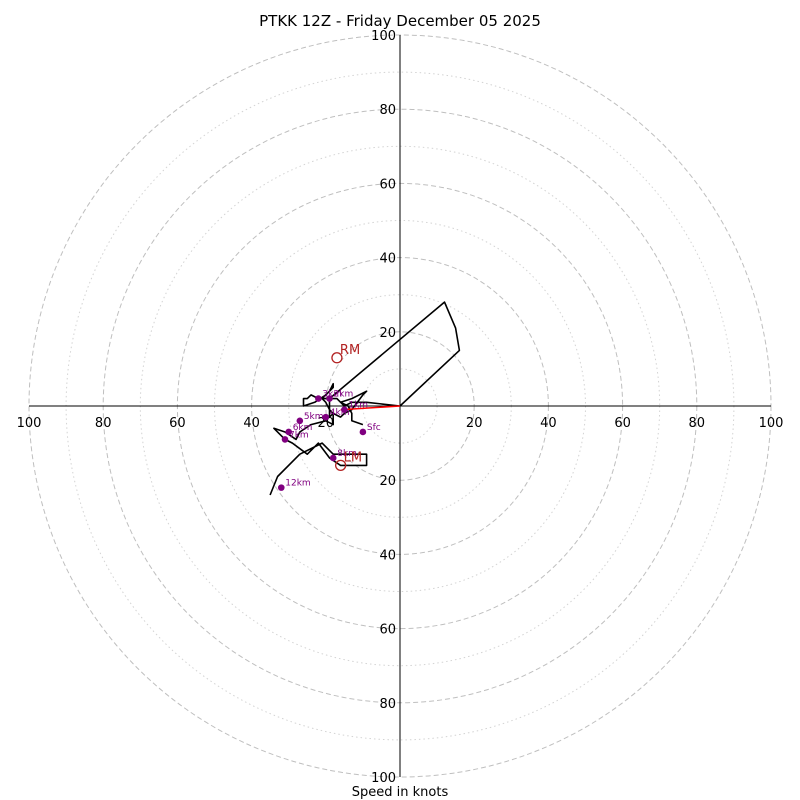 Image resolution: width=800 pixels, height=800 pixels. I want to click on height-marker-4km, so click(326, 417).